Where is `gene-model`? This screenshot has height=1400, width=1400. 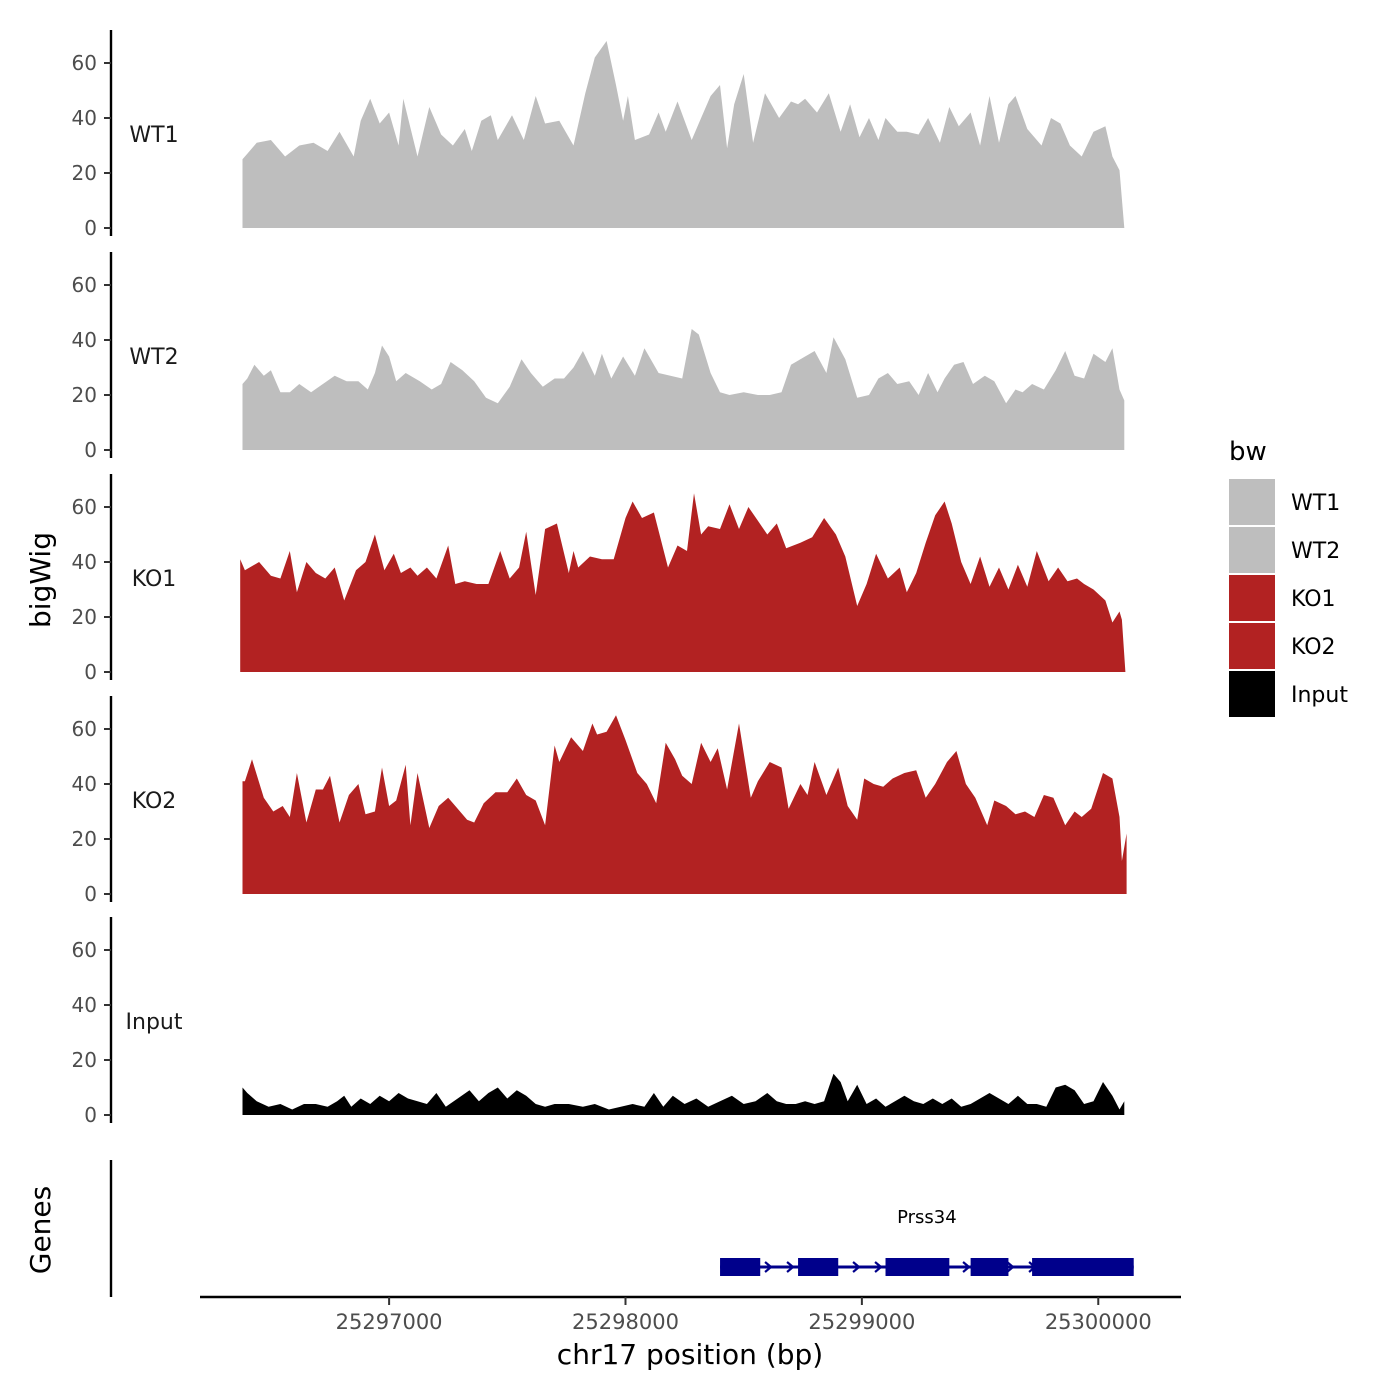 gene-model is located at coordinates (927, 1267).